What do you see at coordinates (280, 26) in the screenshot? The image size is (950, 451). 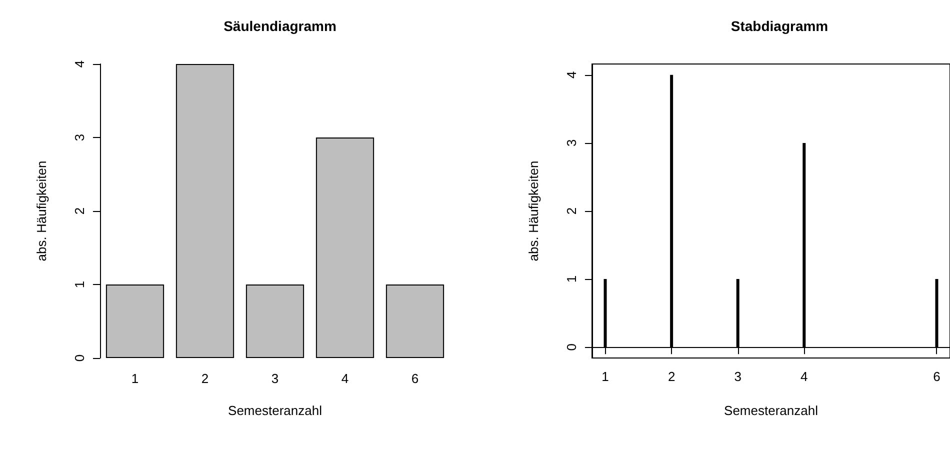 I see `chart-title: Säulendiagramm` at bounding box center [280, 26].